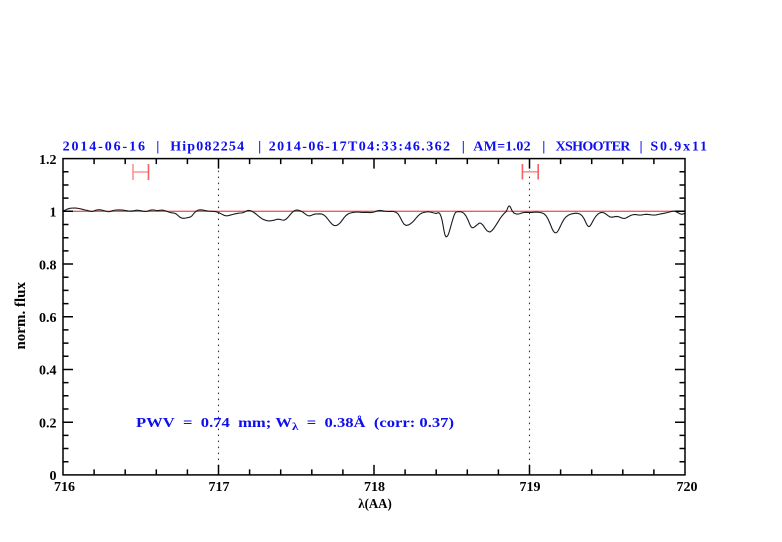  Describe the element at coordinates (48, 160) in the screenshot. I see `svg-text: 1.2` at that location.